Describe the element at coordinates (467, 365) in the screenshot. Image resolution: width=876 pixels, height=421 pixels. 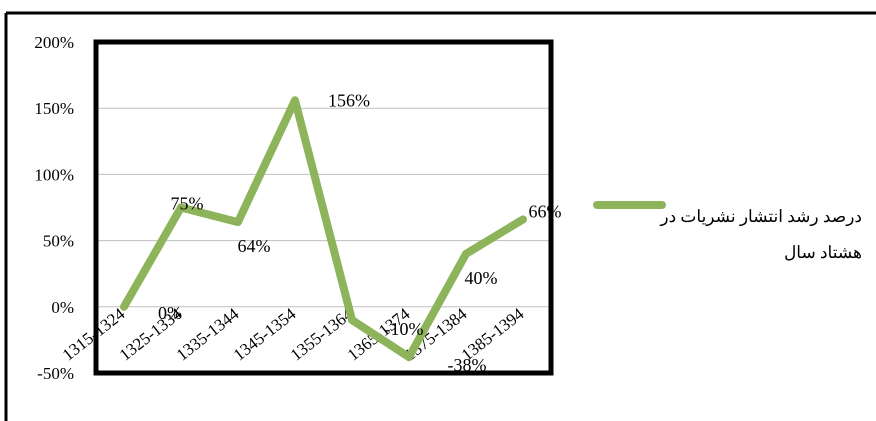
I see `data-label: -38%` at that location.